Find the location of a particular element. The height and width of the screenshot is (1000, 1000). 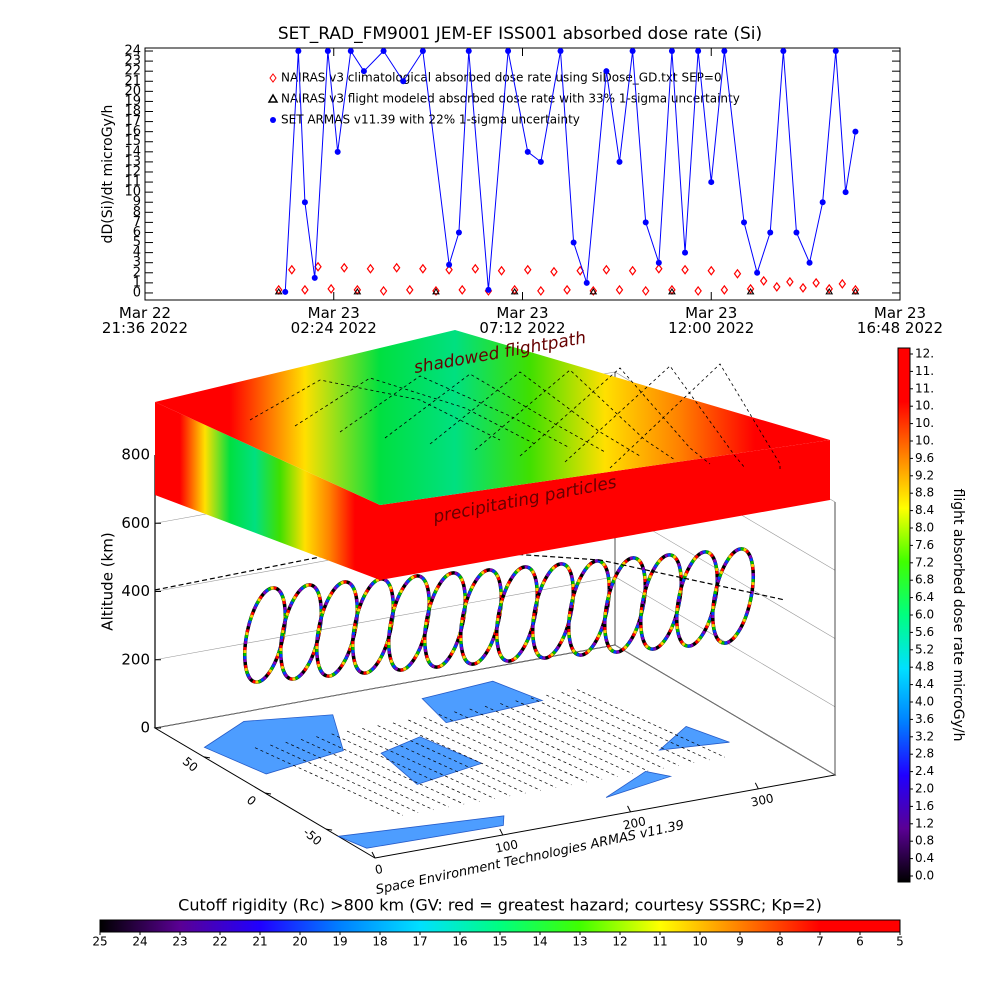

y-tick-label: 24 is located at coordinates (132, 51).